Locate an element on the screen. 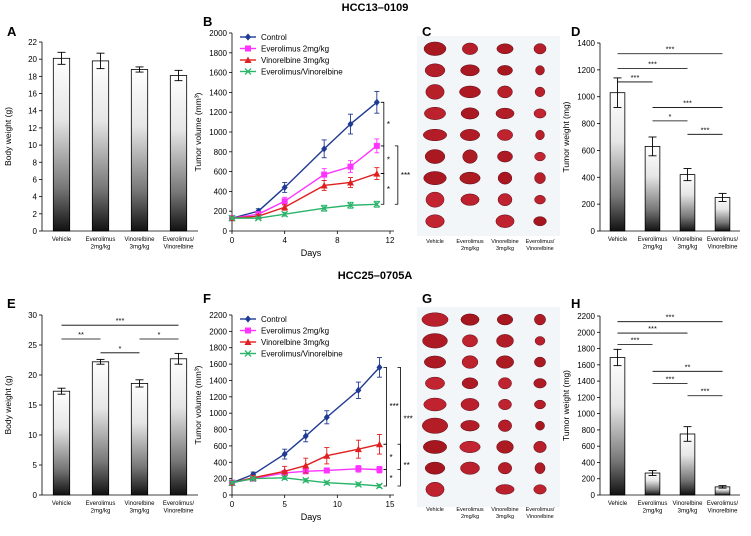 The image size is (751, 536). x-category-label: Vehicle is located at coordinates (618, 504).